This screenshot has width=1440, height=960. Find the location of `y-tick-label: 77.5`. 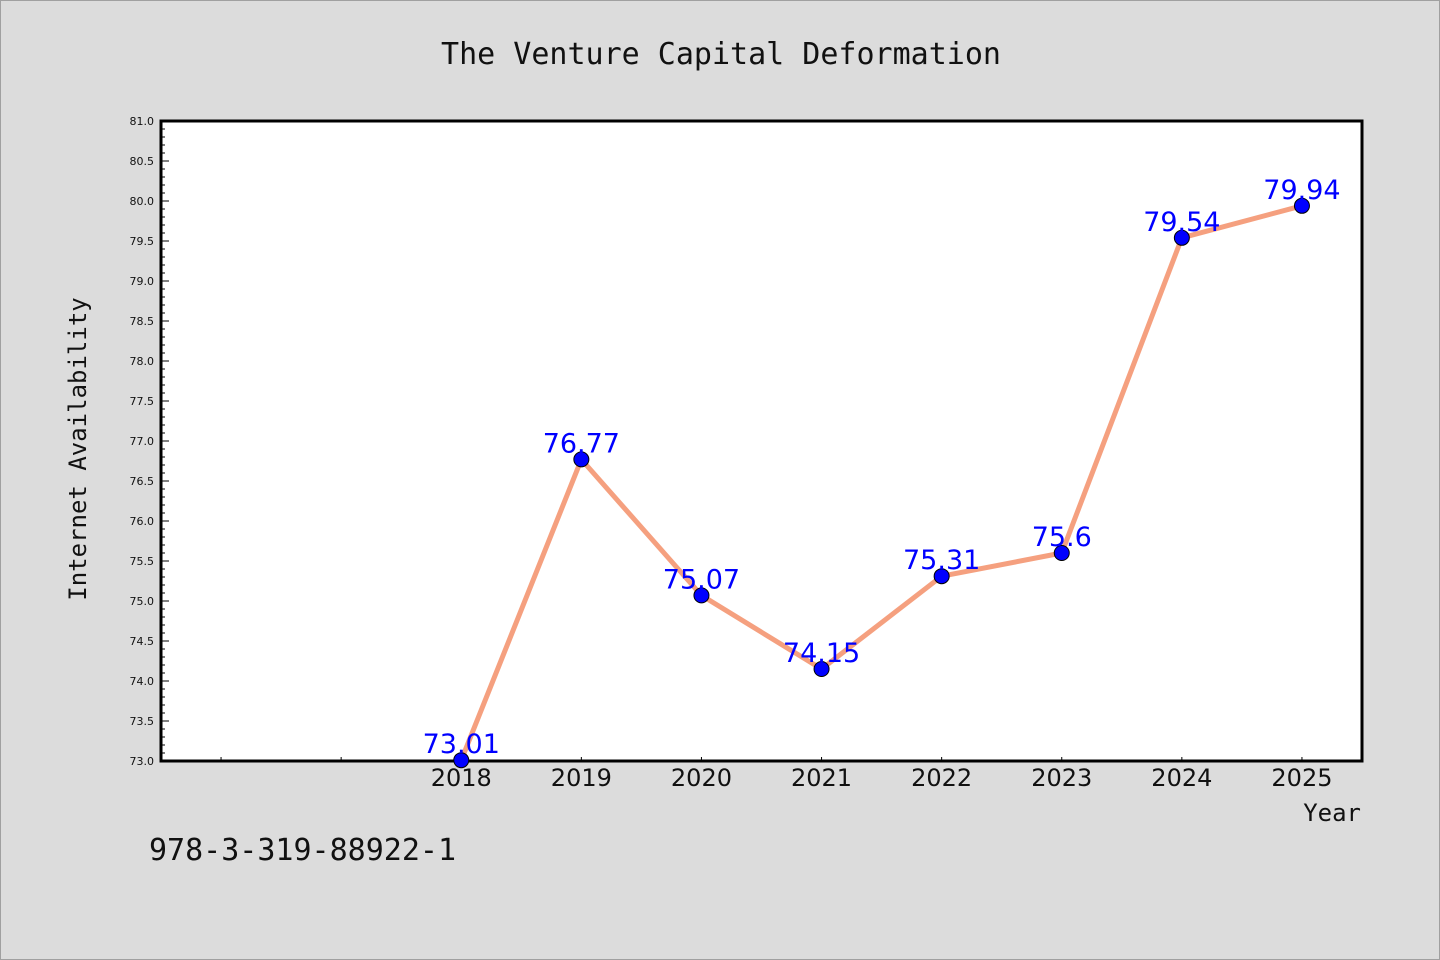

y-tick-label: 77.5 is located at coordinates (142, 401).